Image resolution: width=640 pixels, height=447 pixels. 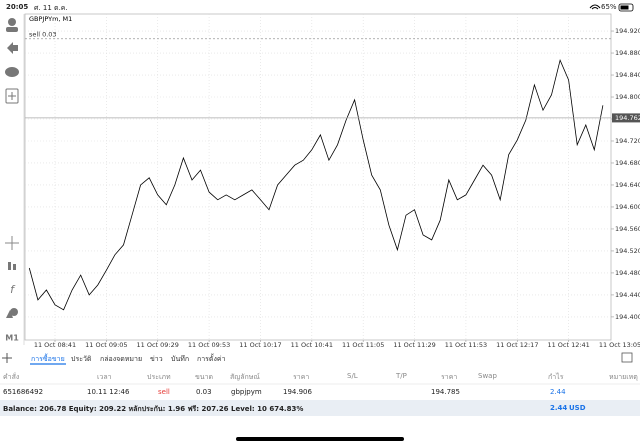 I want to click on order-symbol: gbpjpym, so click(x=246, y=392).